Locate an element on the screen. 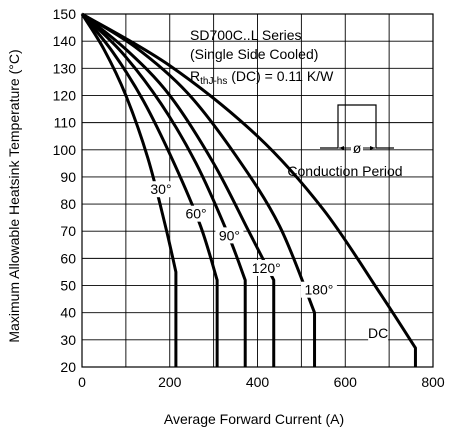 Image resolution: width=450 pixels, height=434 pixels. x-tick-label: 0 is located at coordinates (82, 382).